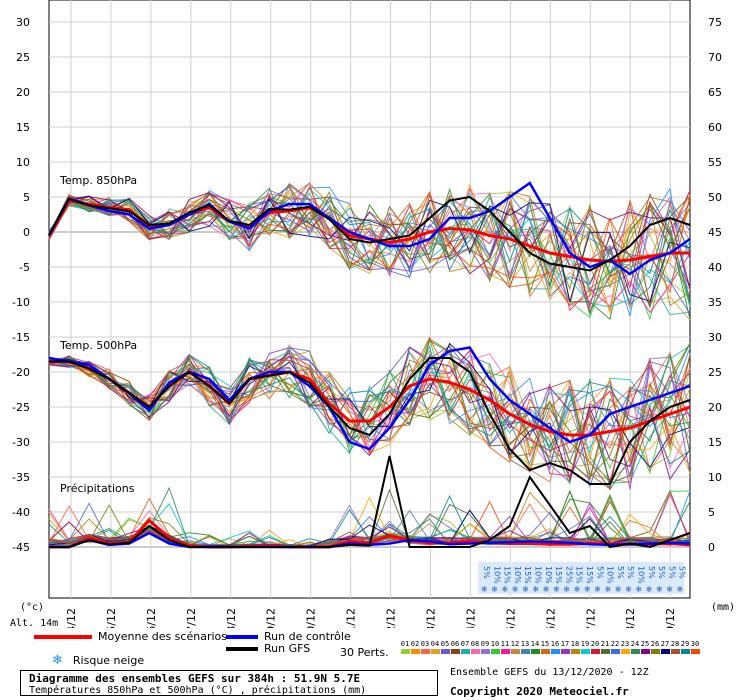  I want to click on perturbation-legend-item: 19, so click(585, 647).